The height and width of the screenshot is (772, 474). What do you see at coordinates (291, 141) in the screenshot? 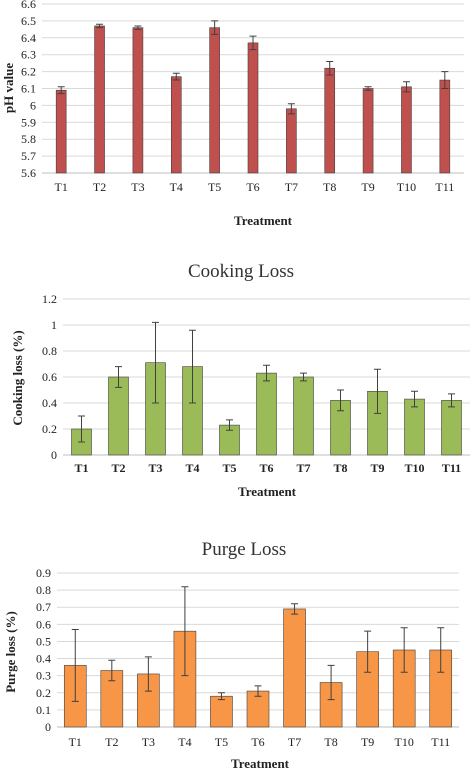
I see `ph-bar-t7` at bounding box center [291, 141].